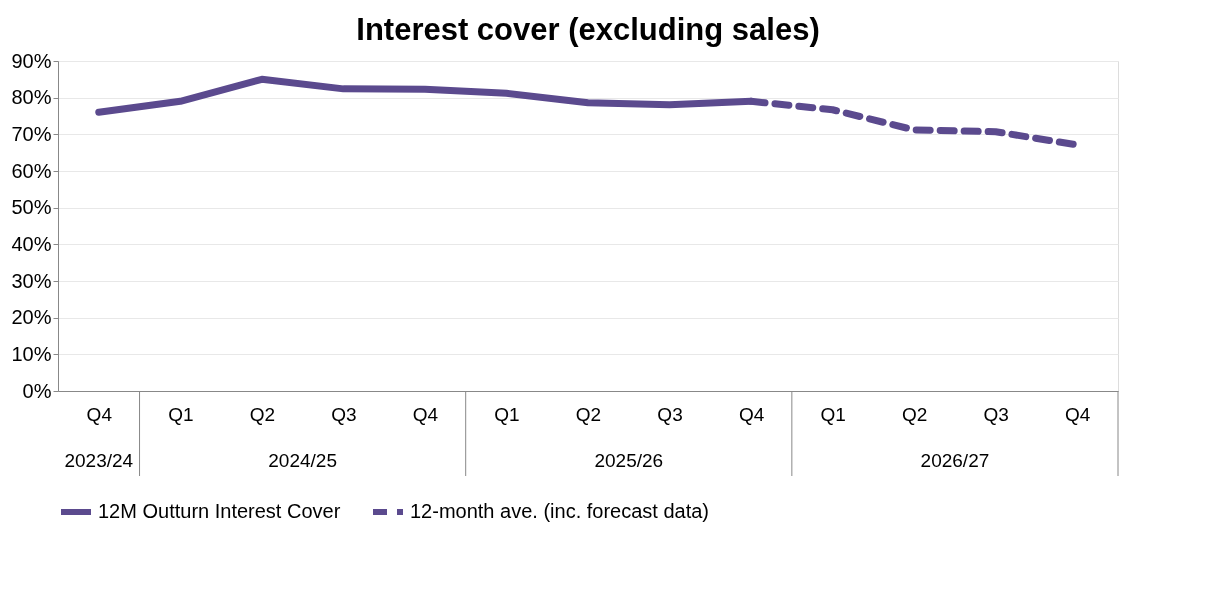  I want to click on y-tick-label: 60%, so click(31, 170).